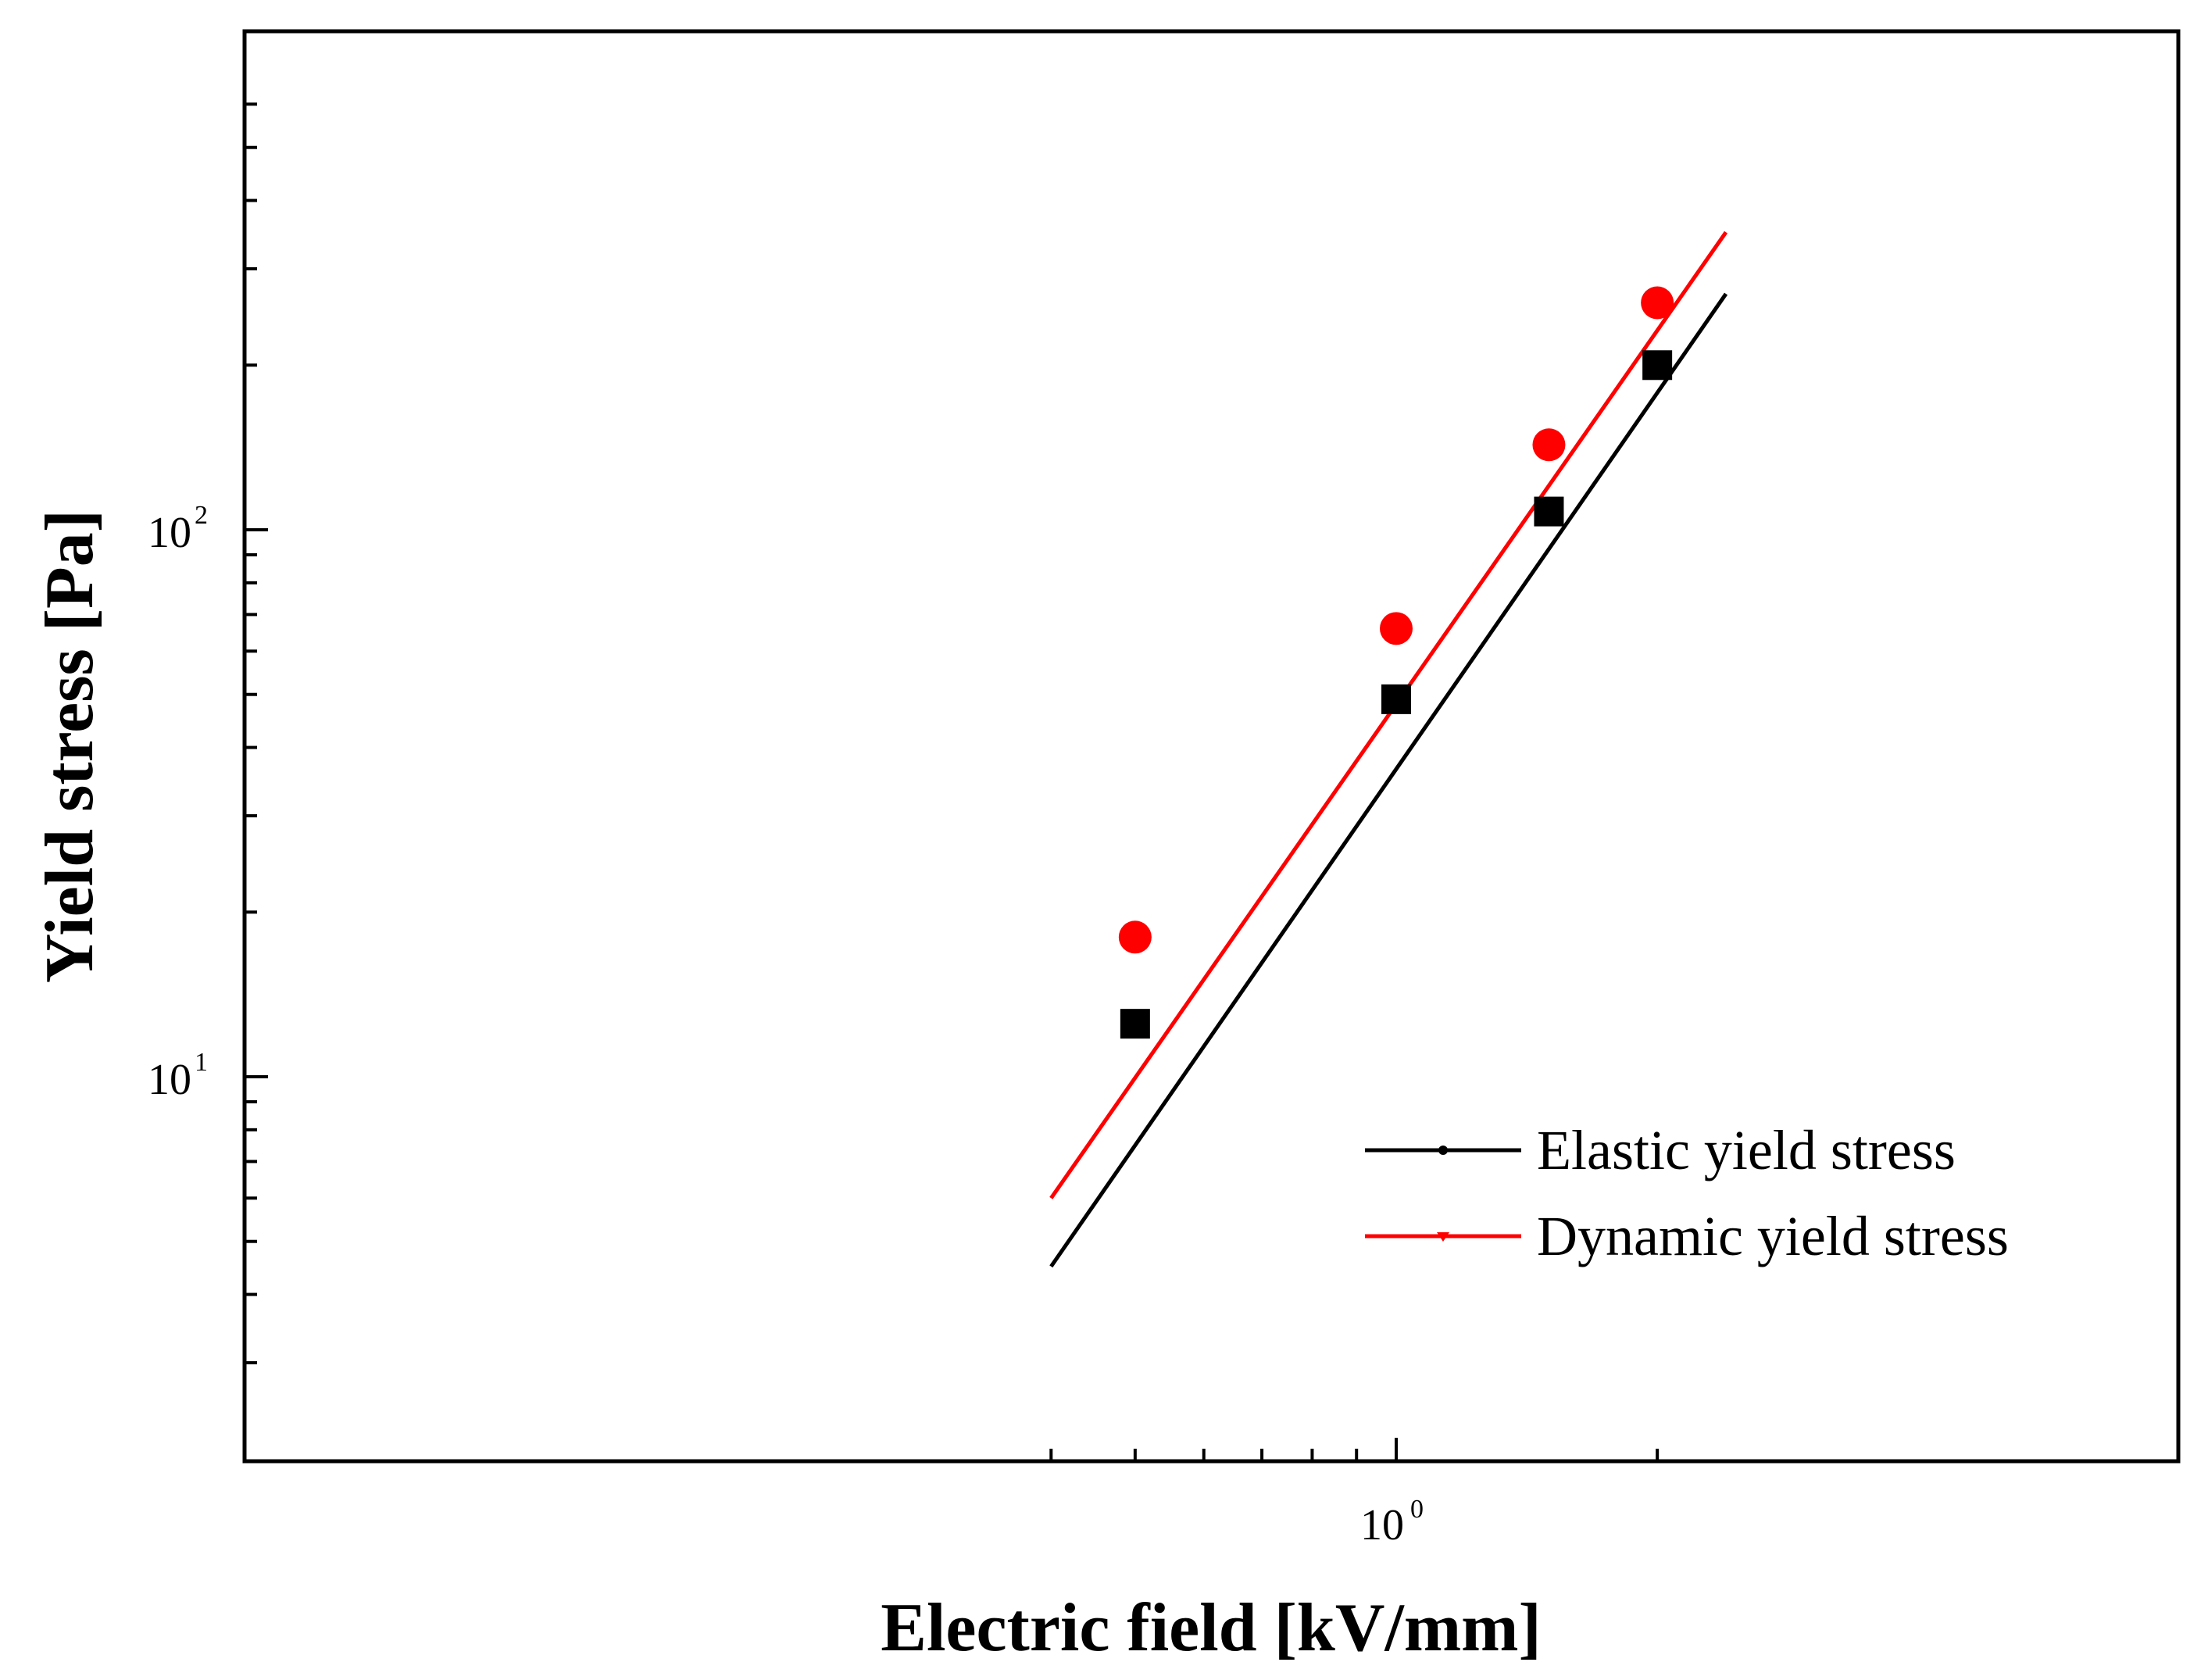 This screenshot has width=2208, height=1680. I want to click on y-tick-exponent: 2, so click(202, 515).